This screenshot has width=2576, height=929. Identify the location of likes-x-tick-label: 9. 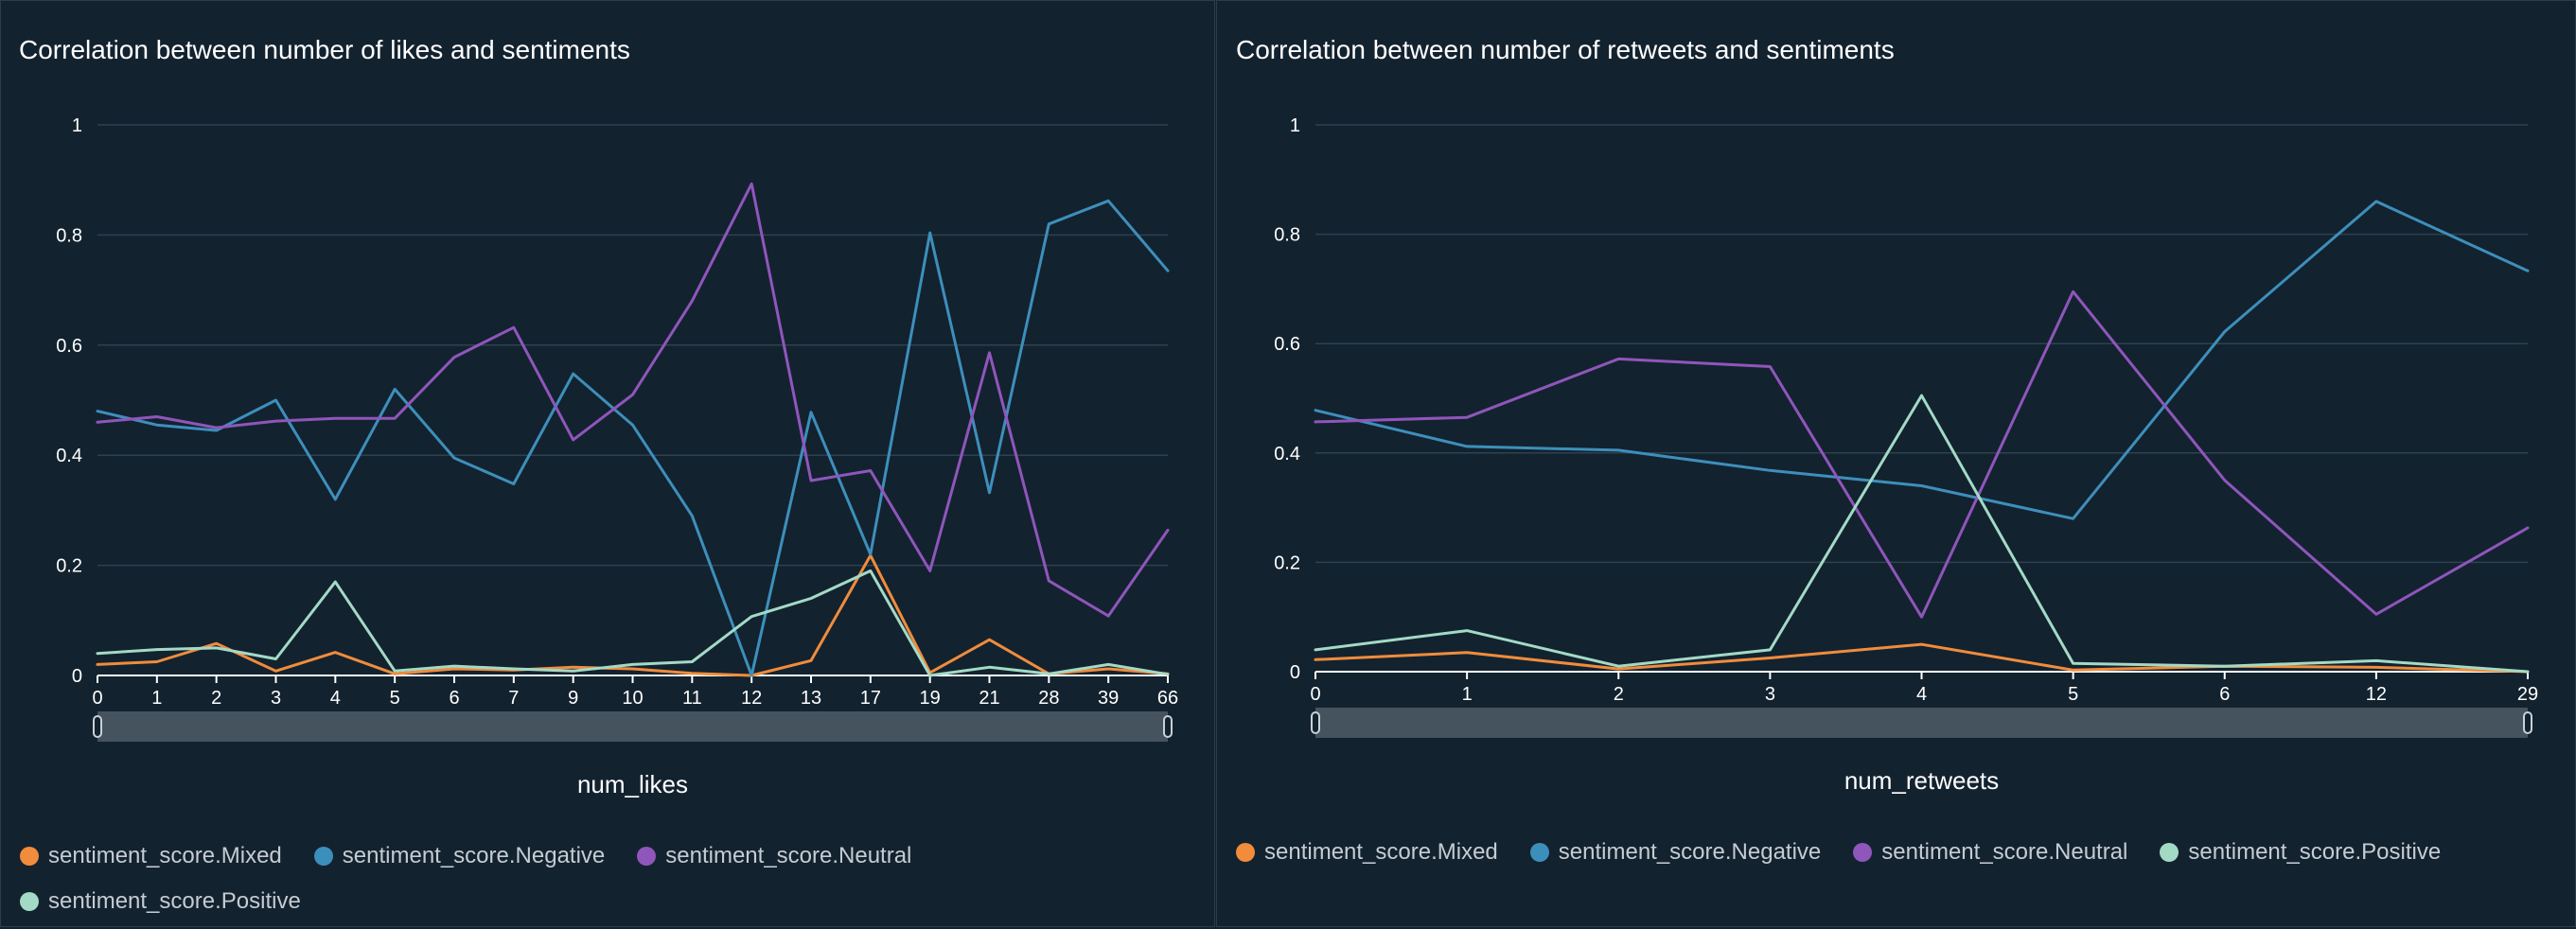
(573, 699).